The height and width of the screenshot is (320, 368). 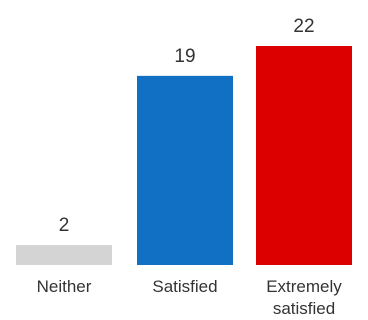 I want to click on category-label-line: Neither, so click(x=64, y=286).